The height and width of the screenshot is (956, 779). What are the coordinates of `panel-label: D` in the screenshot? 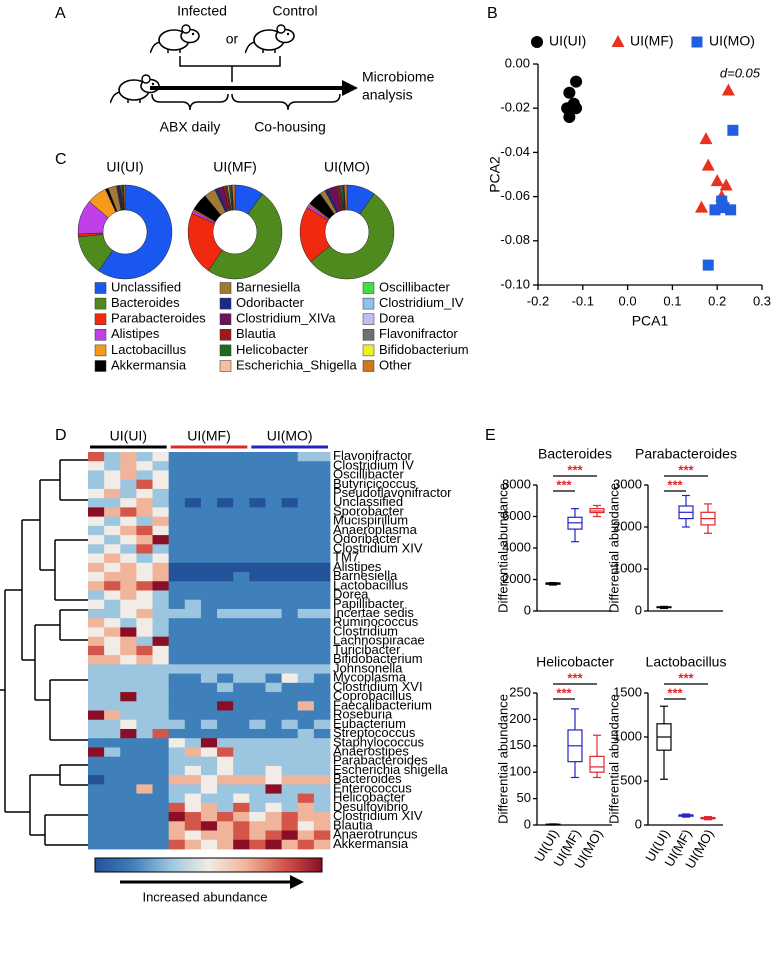 It's located at (61, 435).